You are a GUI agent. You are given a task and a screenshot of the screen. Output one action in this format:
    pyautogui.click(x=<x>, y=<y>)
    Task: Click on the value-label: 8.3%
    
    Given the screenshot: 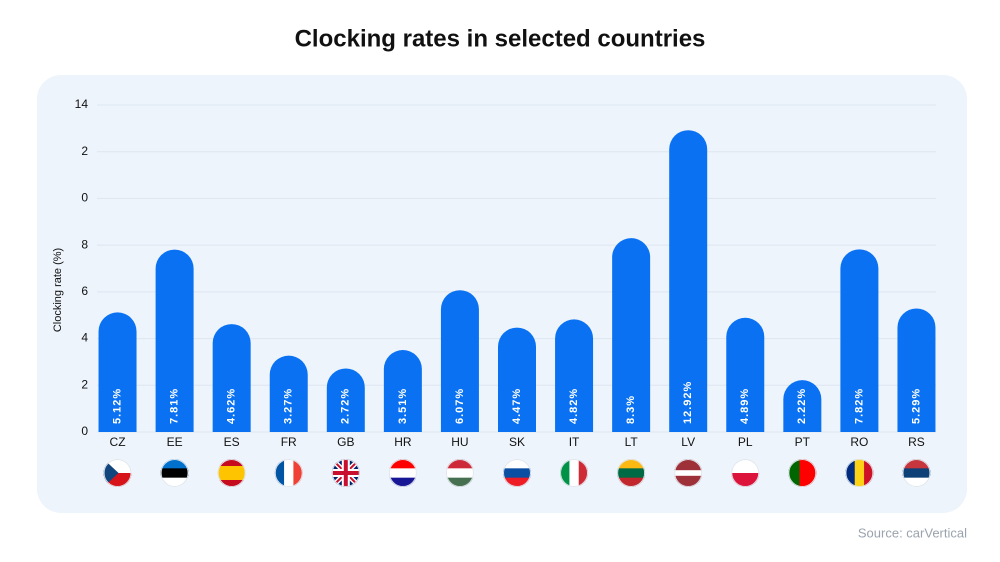 What is the action you would take?
    pyautogui.click(x=631, y=409)
    